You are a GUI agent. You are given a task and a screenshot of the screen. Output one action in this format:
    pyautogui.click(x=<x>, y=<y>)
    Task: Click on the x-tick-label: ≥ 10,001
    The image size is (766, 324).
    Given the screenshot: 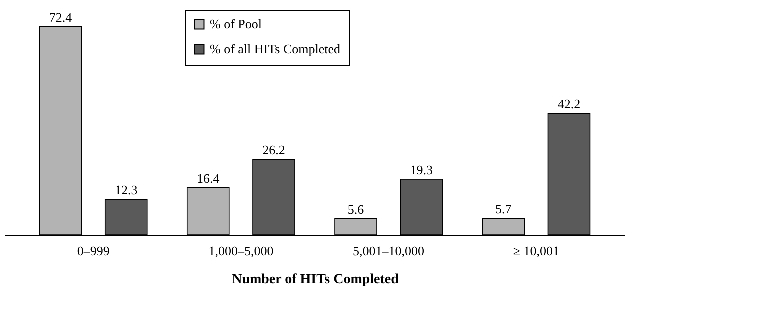 What is the action you would take?
    pyautogui.click(x=536, y=251)
    